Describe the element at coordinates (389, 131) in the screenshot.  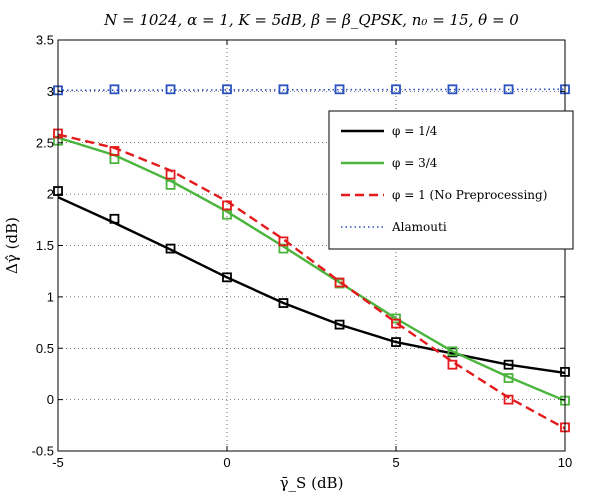
I see `legend-item: φ = 1/4` at that location.